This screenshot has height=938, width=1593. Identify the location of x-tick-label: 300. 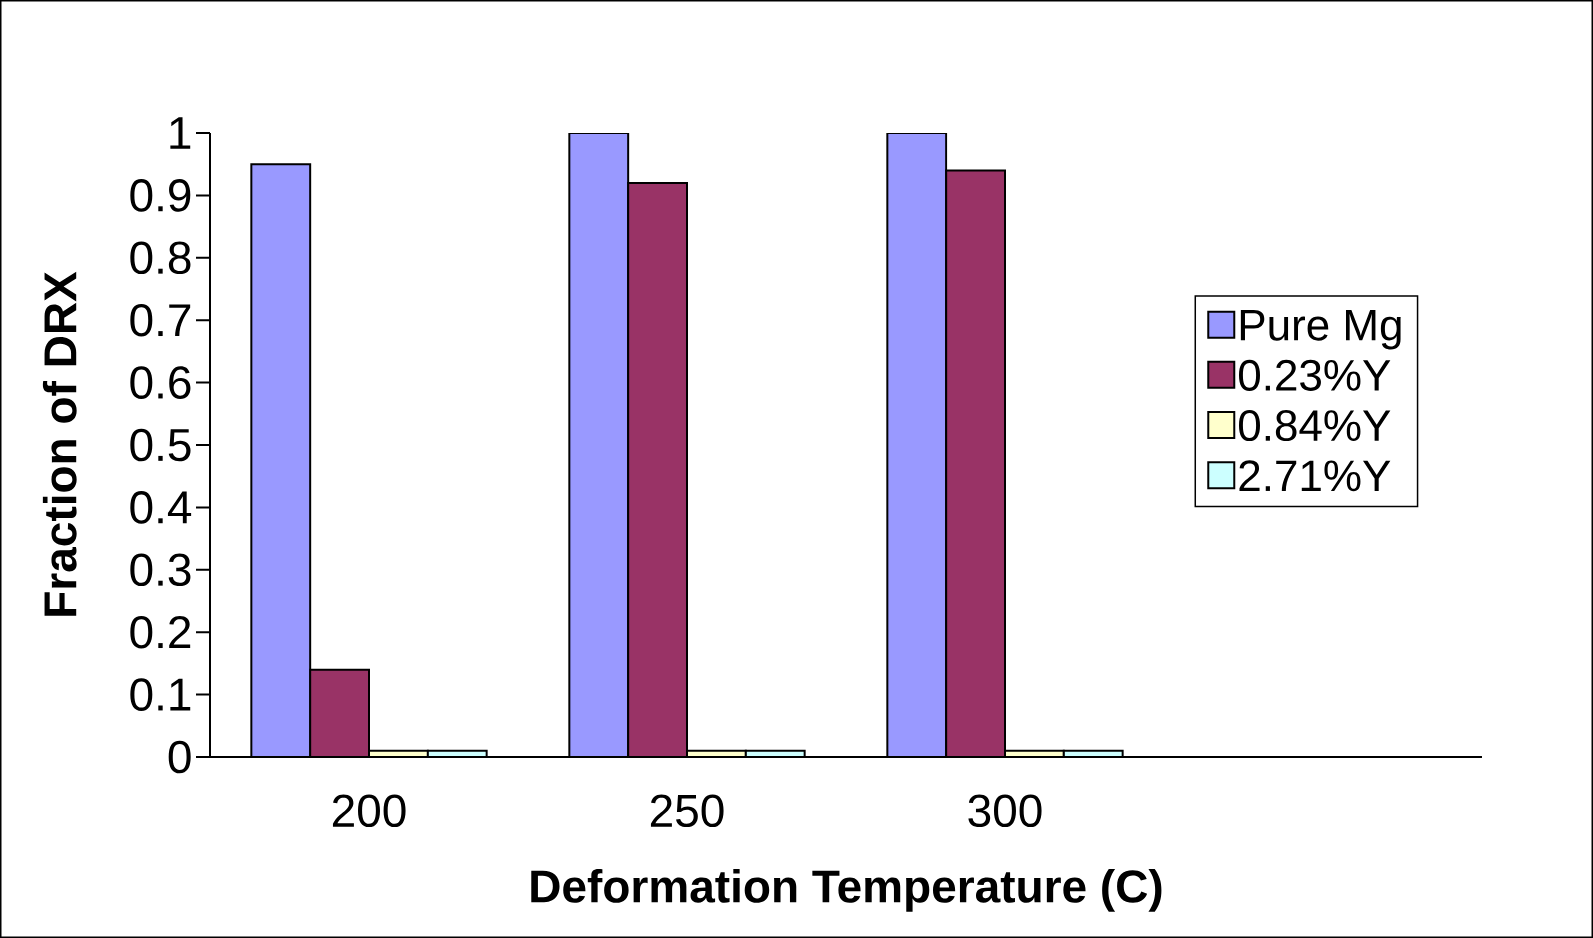
(1005, 811).